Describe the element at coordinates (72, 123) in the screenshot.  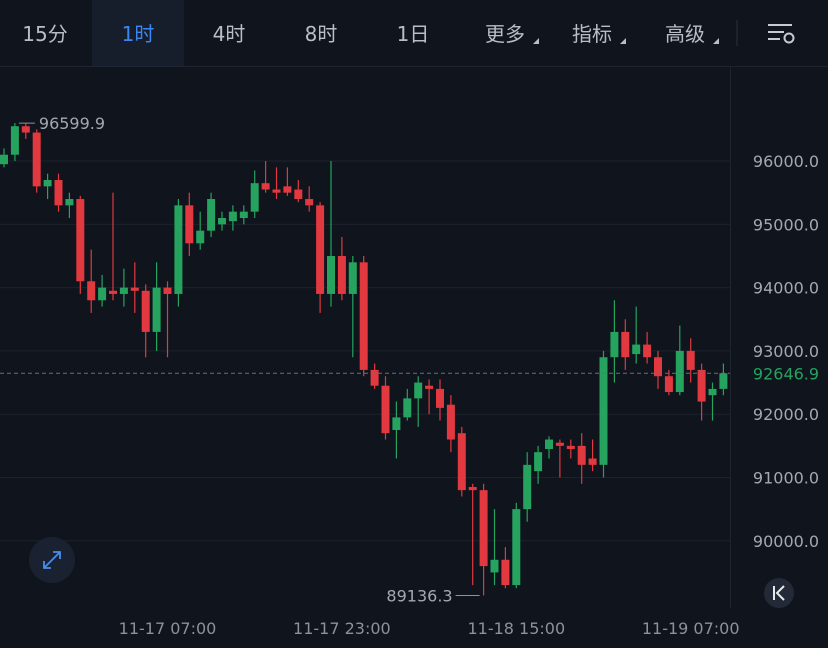
I see `high-label: 96599.9` at that location.